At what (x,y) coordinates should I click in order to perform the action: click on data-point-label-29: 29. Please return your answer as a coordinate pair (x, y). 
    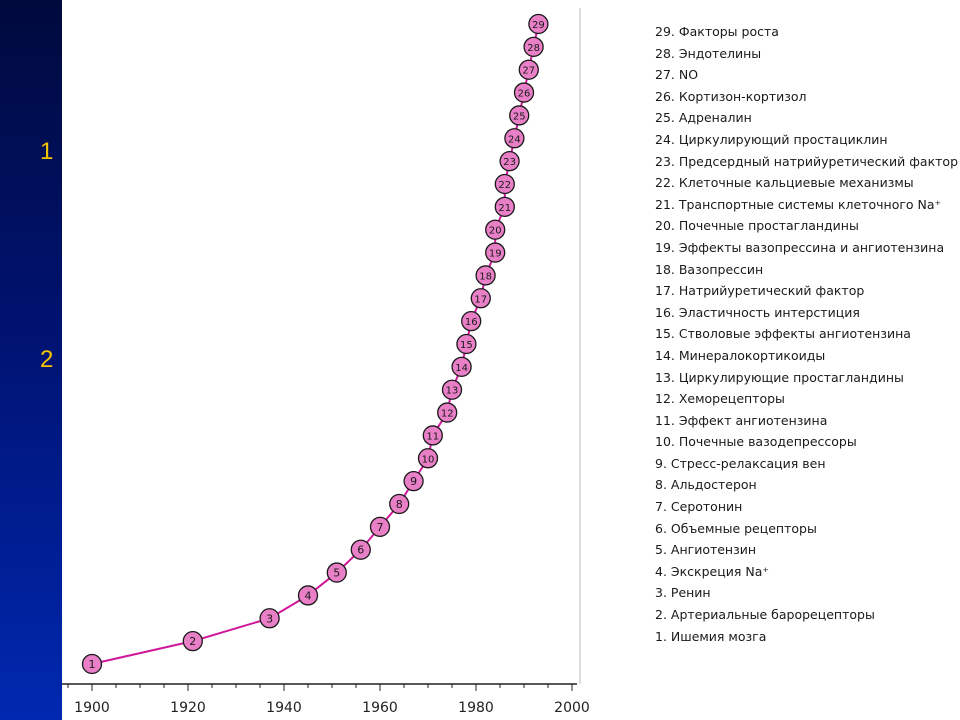
    Looking at the image, I should click on (538, 25).